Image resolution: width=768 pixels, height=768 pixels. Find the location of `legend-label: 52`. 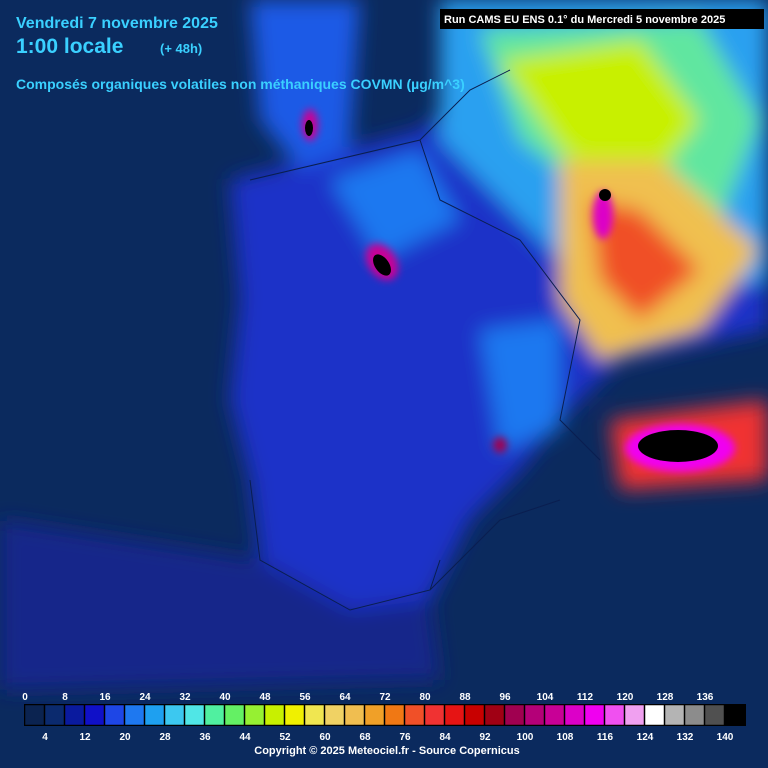

legend-label: 52 is located at coordinates (285, 737).